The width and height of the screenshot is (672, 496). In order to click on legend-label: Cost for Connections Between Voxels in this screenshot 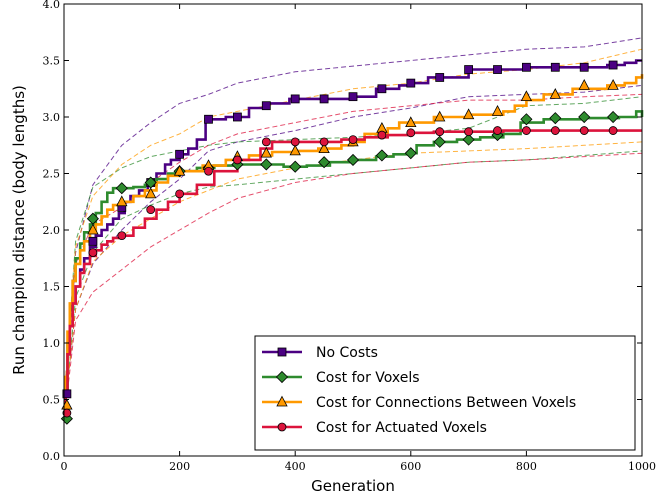, I will do `click(446, 403)`.